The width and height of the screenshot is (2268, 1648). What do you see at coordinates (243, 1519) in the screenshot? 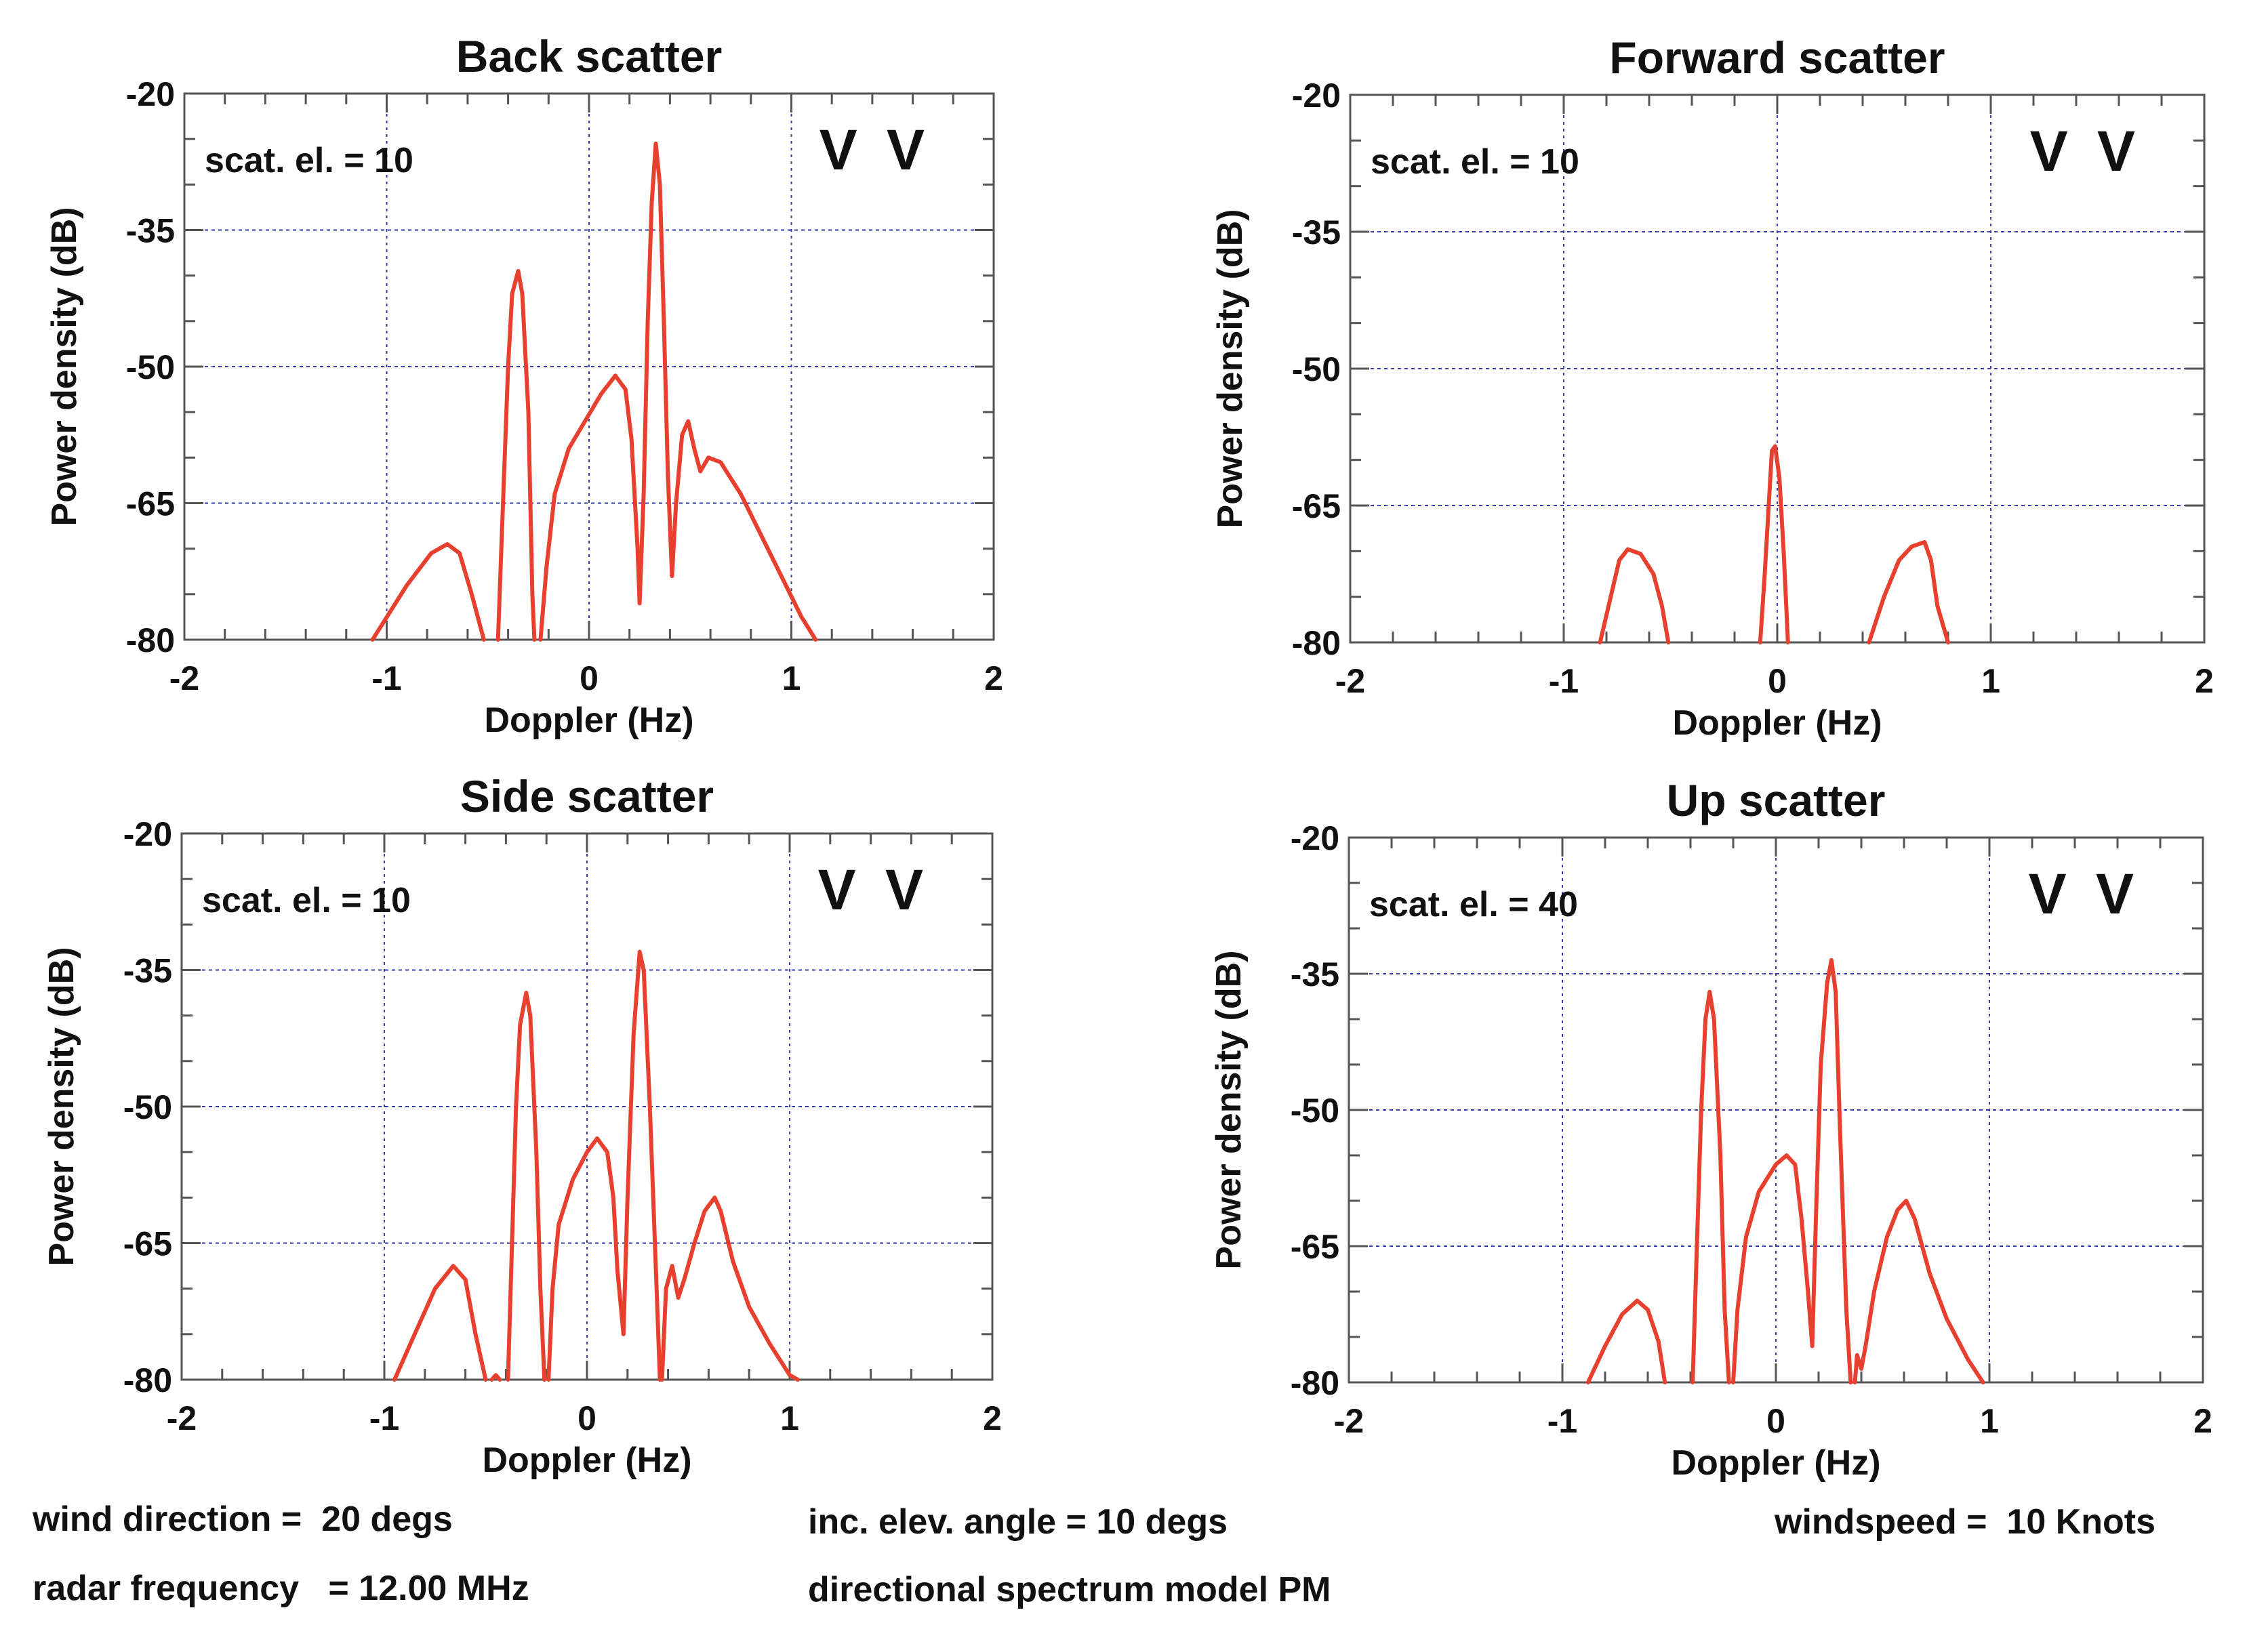
I see `footer-wind-direction: wind direction = 20 degs` at bounding box center [243, 1519].